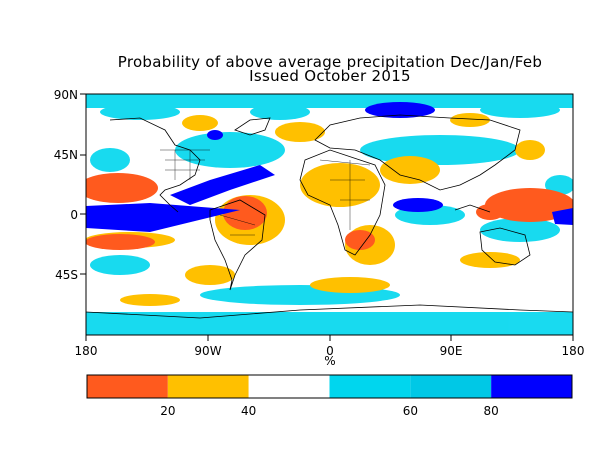 This screenshot has width=600, height=450. What do you see at coordinates (248, 411) in the screenshot?
I see `colorbar-tick-label-40: 40` at bounding box center [248, 411].